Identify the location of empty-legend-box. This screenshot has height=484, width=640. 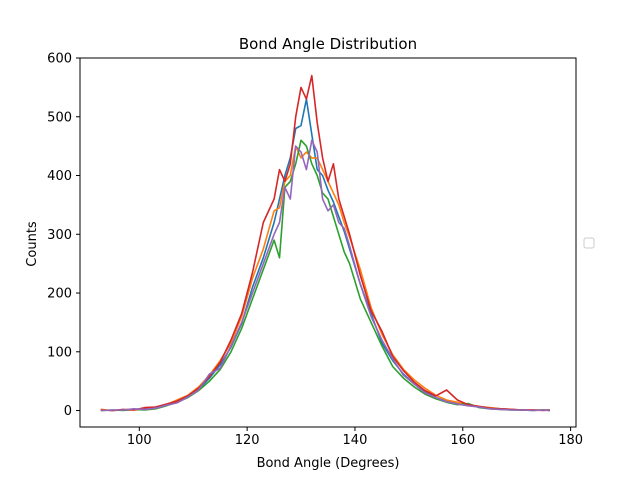
(589, 243).